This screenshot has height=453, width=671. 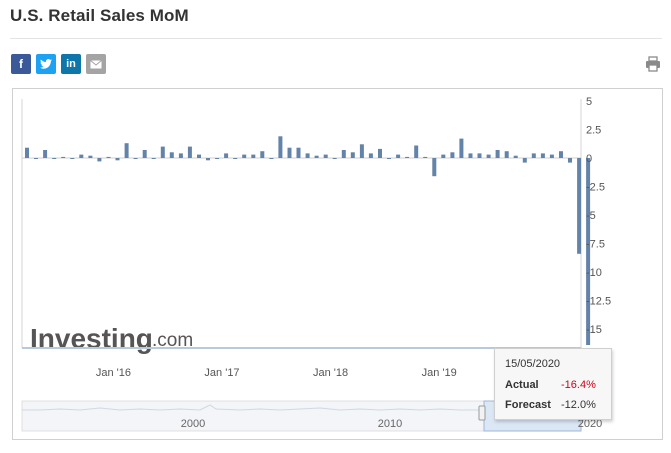 I want to click on y-tick-label: 2.5, so click(x=593, y=131).